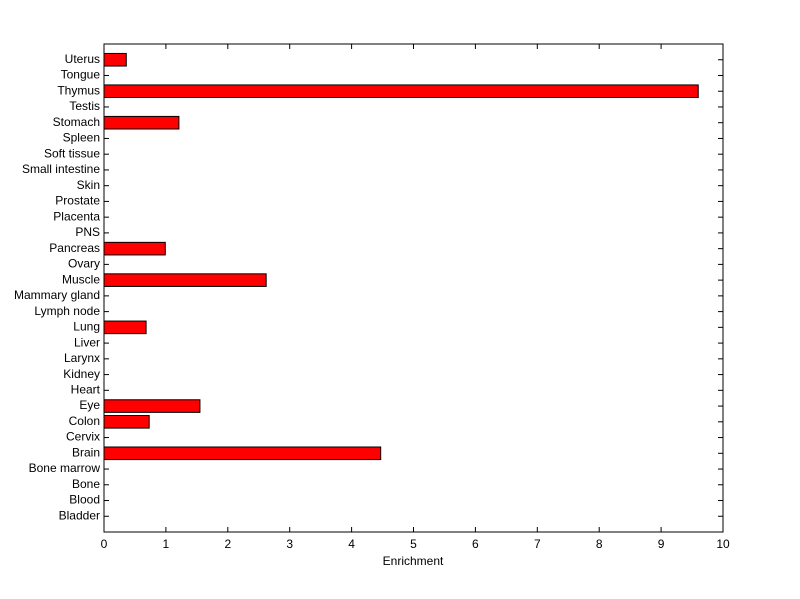 This screenshot has height=599, width=800. I want to click on y-tick-label: Eye, so click(89, 405).